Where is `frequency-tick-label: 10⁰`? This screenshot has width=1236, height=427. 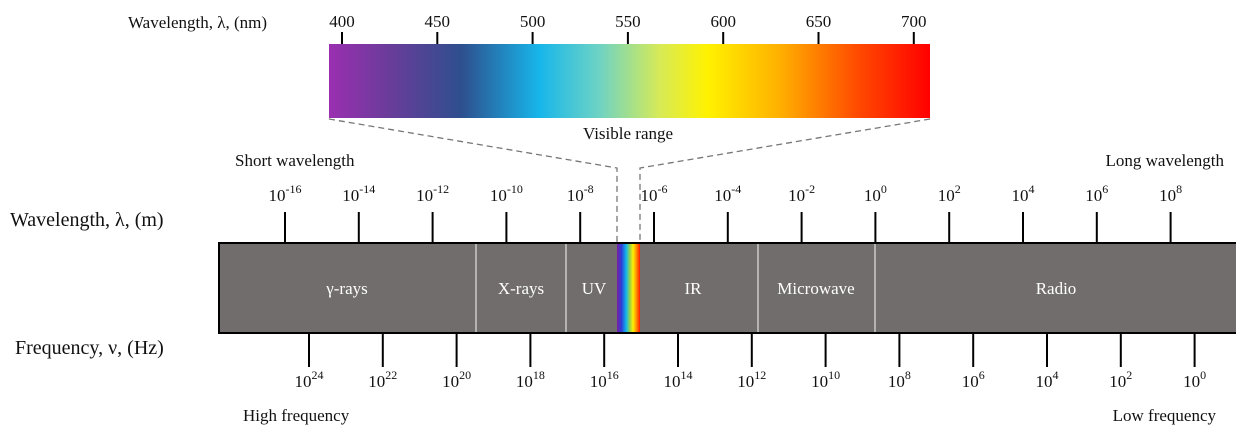
frequency-tick-label: 10⁰ is located at coordinates (1194, 379).